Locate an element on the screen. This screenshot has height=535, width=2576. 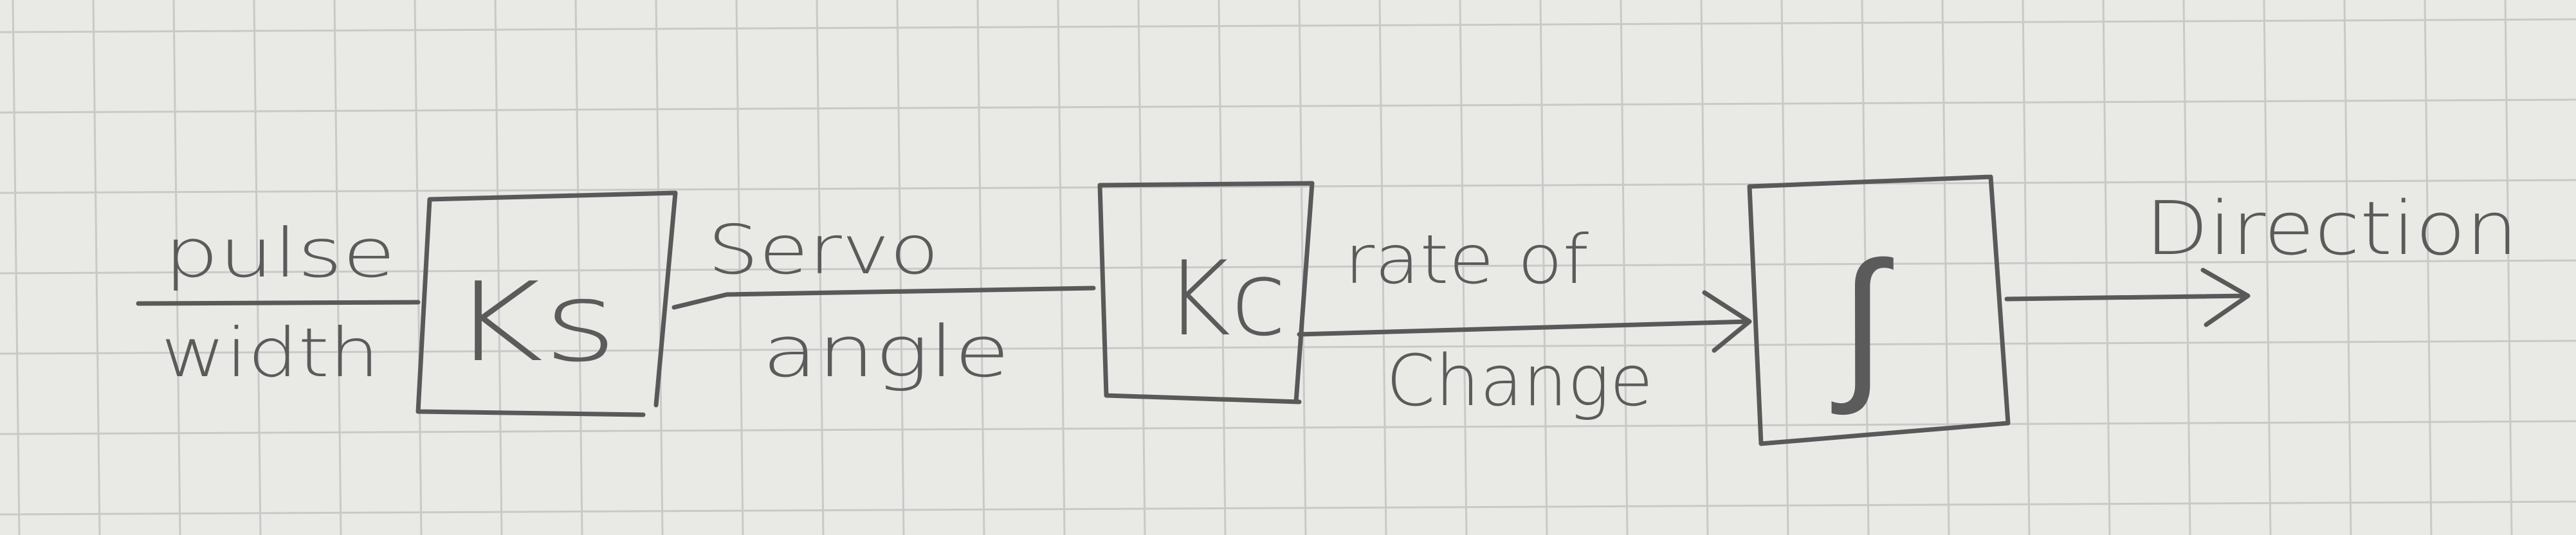
kc-block is located at coordinates (1206, 292).